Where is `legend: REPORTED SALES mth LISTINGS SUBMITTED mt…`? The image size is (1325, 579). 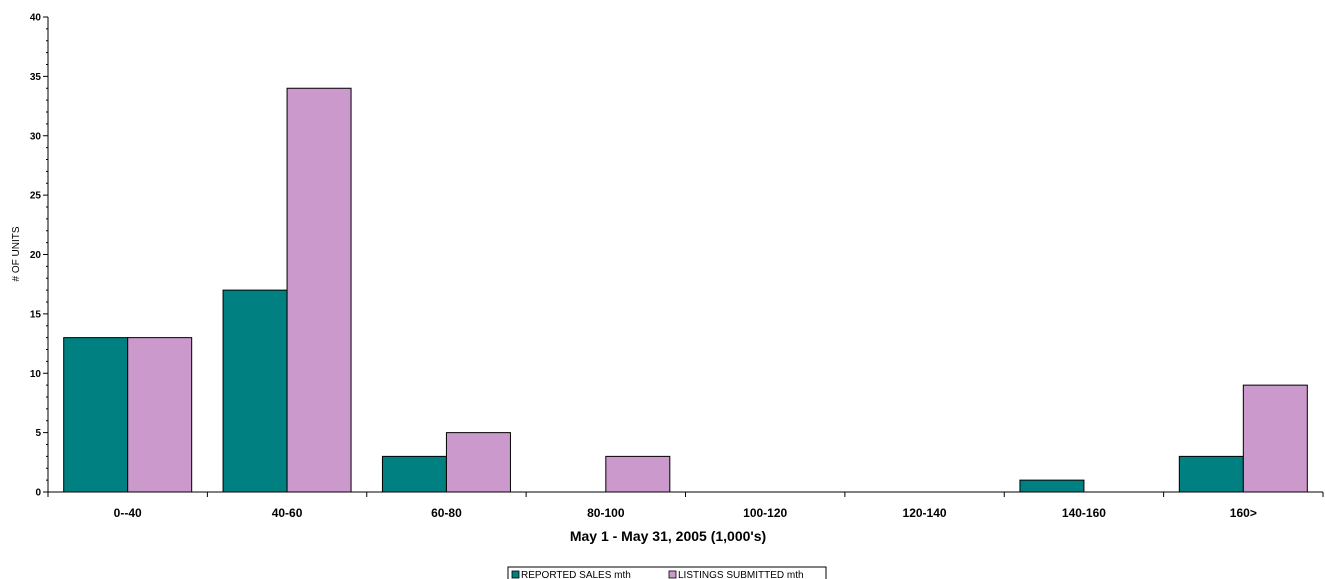 legend: REPORTED SALES mth LISTINGS SUBMITTED mt… is located at coordinates (667, 572).